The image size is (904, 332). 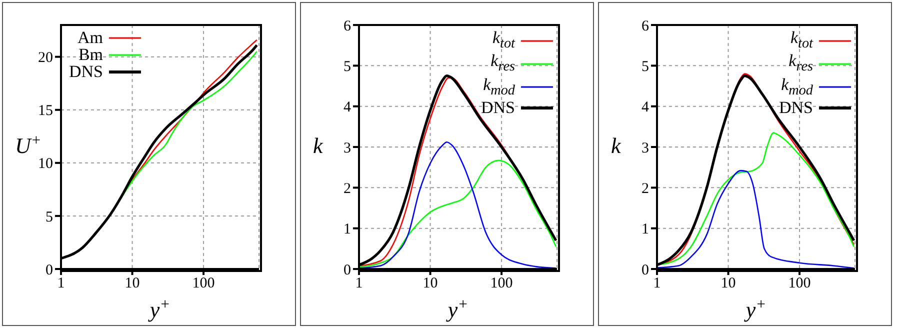 I want to click on y-axis-title: U$^{+}$, so click(x=28, y=145).